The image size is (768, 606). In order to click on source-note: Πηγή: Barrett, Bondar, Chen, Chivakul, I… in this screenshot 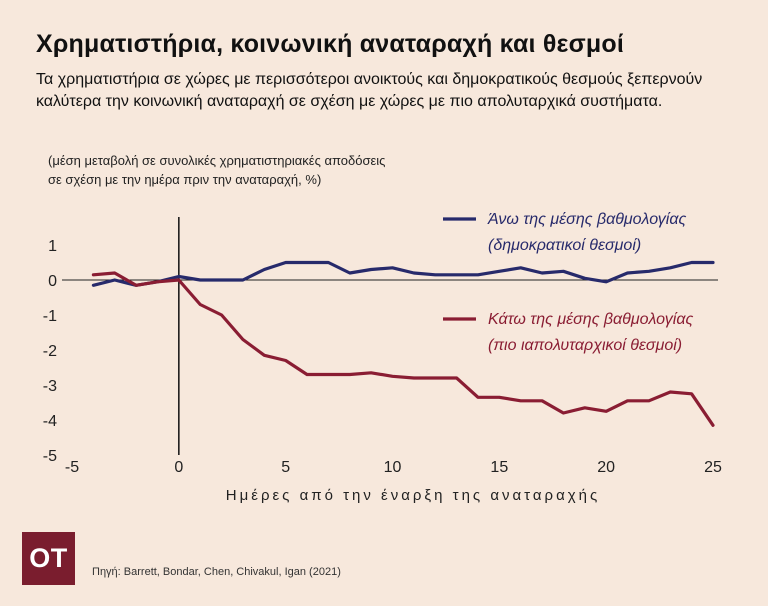, I will do `click(216, 572)`.